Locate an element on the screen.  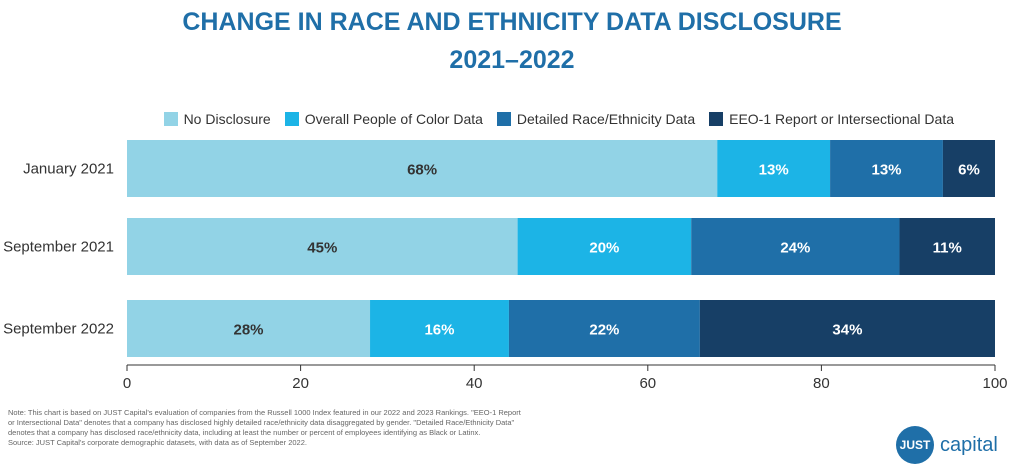
data-label: 6% is located at coordinates (969, 170).